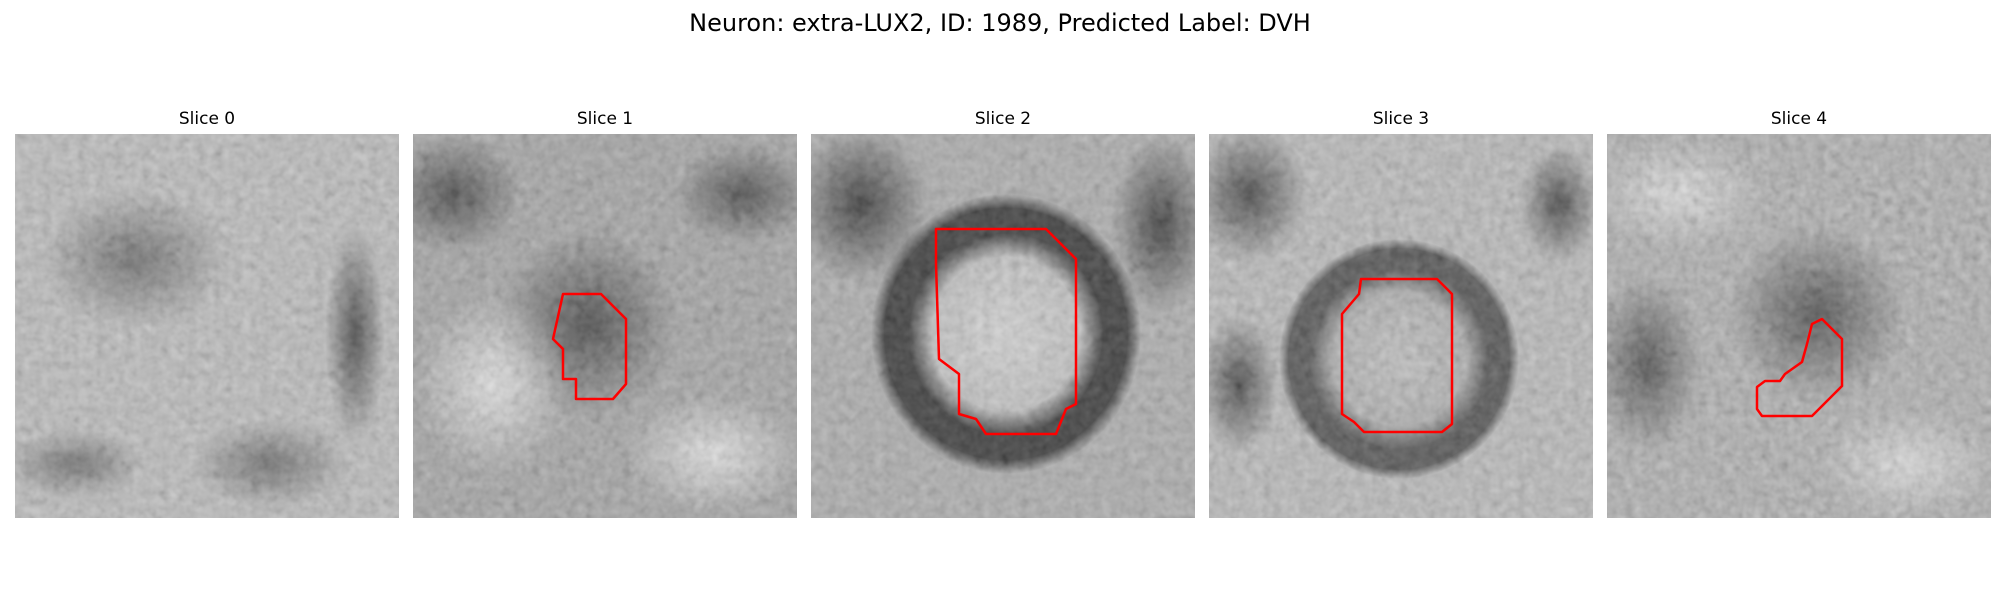 This screenshot has width=2000, height=600. I want to click on slice-title: Slice 1, so click(605, 119).